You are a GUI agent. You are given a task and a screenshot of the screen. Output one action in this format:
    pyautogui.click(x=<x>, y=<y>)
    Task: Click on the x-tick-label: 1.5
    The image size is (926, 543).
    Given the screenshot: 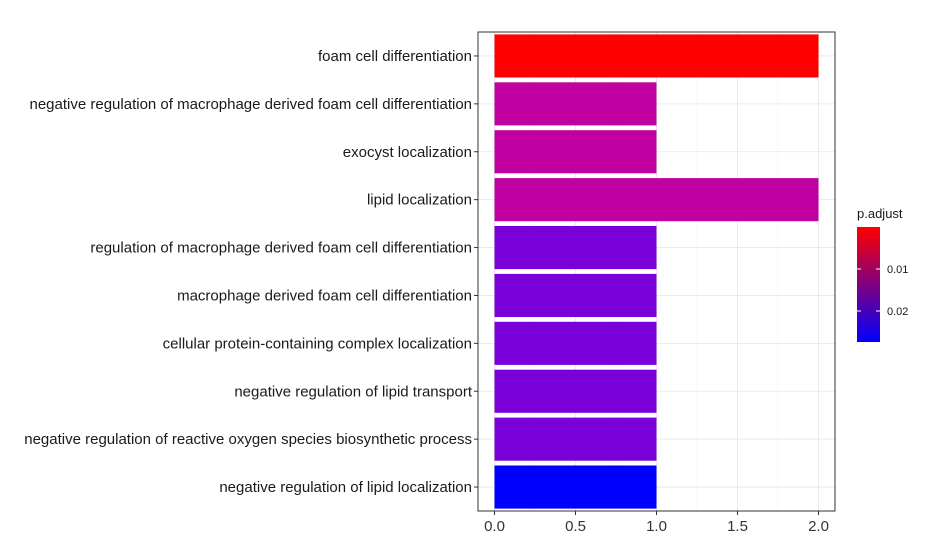 What is the action you would take?
    pyautogui.click(x=737, y=526)
    